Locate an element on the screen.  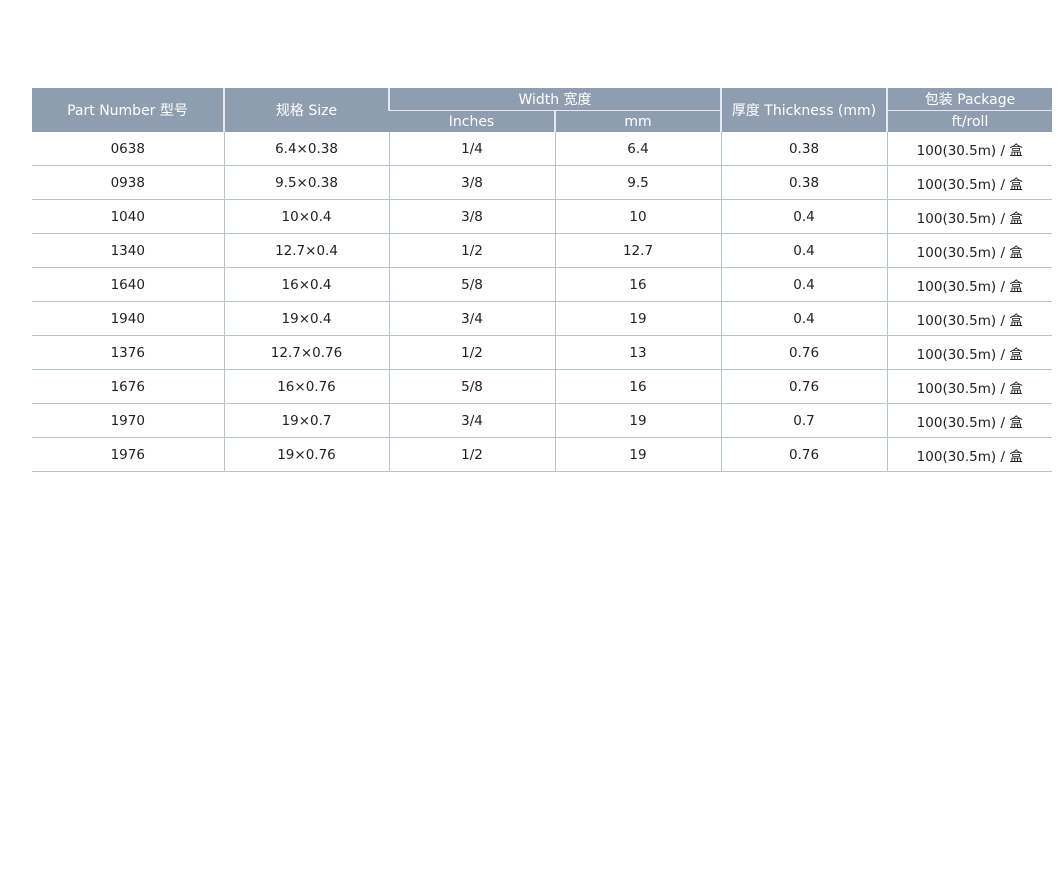
table-row: 1040 10×0.4 3/8 10 0.4 100(30.5m) / 盒 is located at coordinates (542, 216).